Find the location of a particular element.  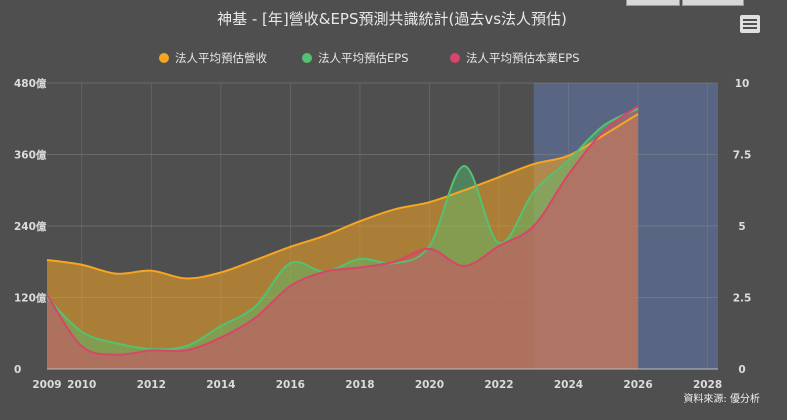

y-right-tick-label: 2.5 is located at coordinates (742, 299).